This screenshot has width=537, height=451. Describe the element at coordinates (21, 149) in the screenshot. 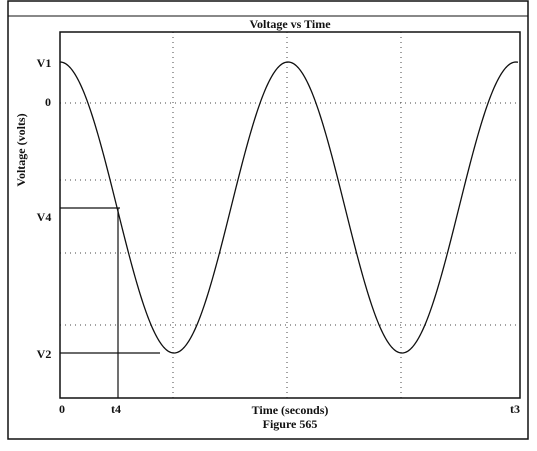

I see `y-axis-label: Voltage (volts)` at that location.